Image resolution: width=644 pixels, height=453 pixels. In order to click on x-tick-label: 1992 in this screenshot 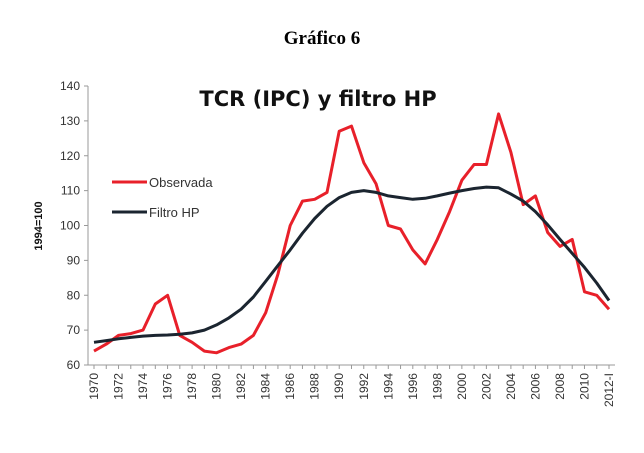, I will do `click(364, 386)`.